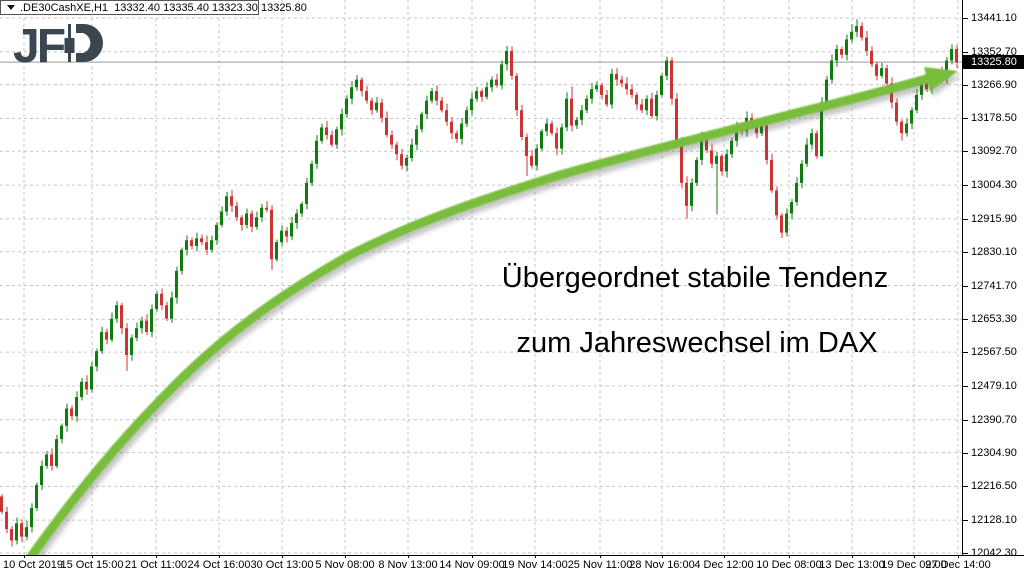 Image resolution: width=1024 pixels, height=576 pixels. I want to click on annotation-line-1: Übergeordnet stabile Tendenz, so click(695, 278).